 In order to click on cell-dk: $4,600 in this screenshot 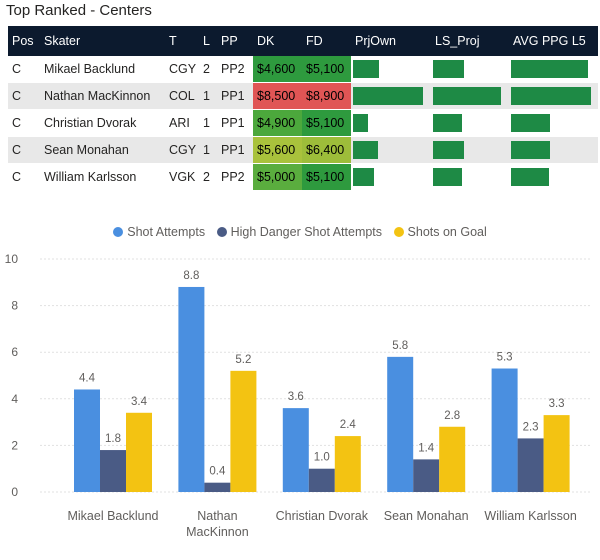, I will do `click(277, 69)`.